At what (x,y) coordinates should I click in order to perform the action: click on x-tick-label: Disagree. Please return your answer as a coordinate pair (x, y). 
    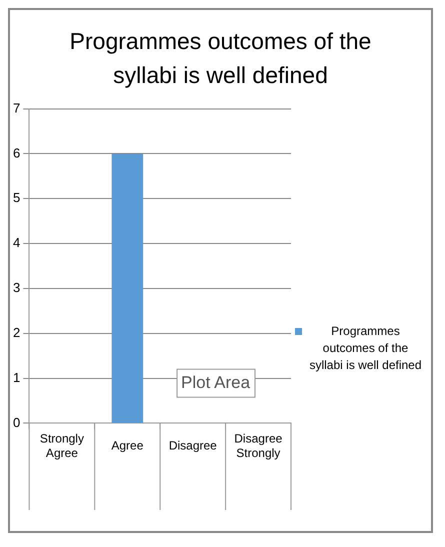
    Looking at the image, I should click on (193, 445).